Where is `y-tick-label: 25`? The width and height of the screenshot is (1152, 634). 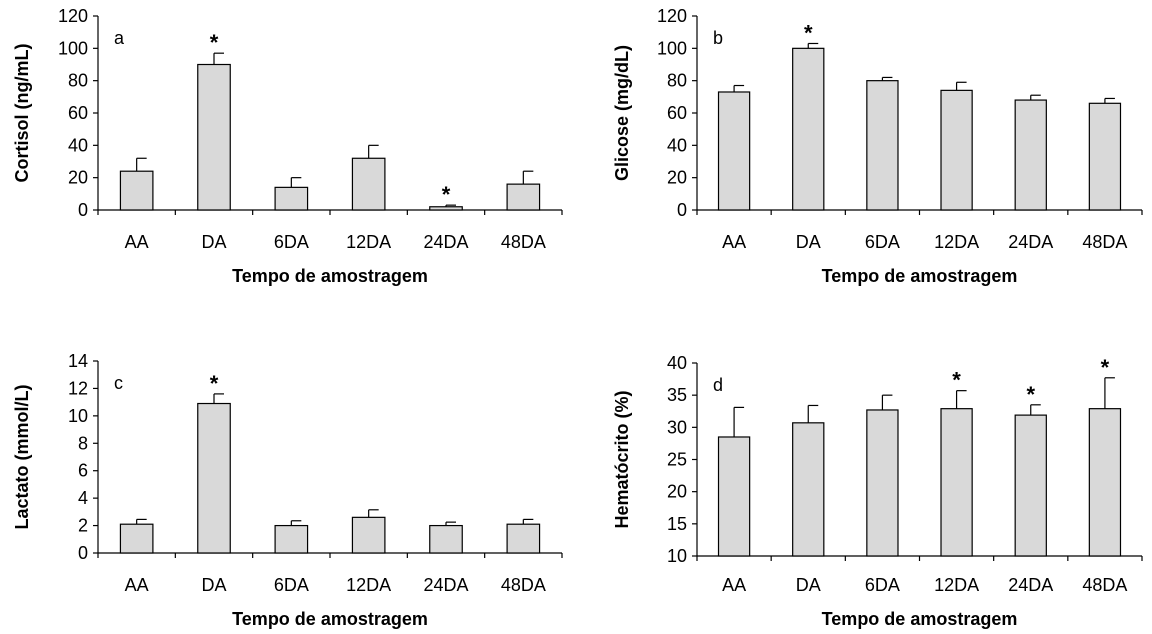
y-tick-label: 25 is located at coordinates (677, 460).